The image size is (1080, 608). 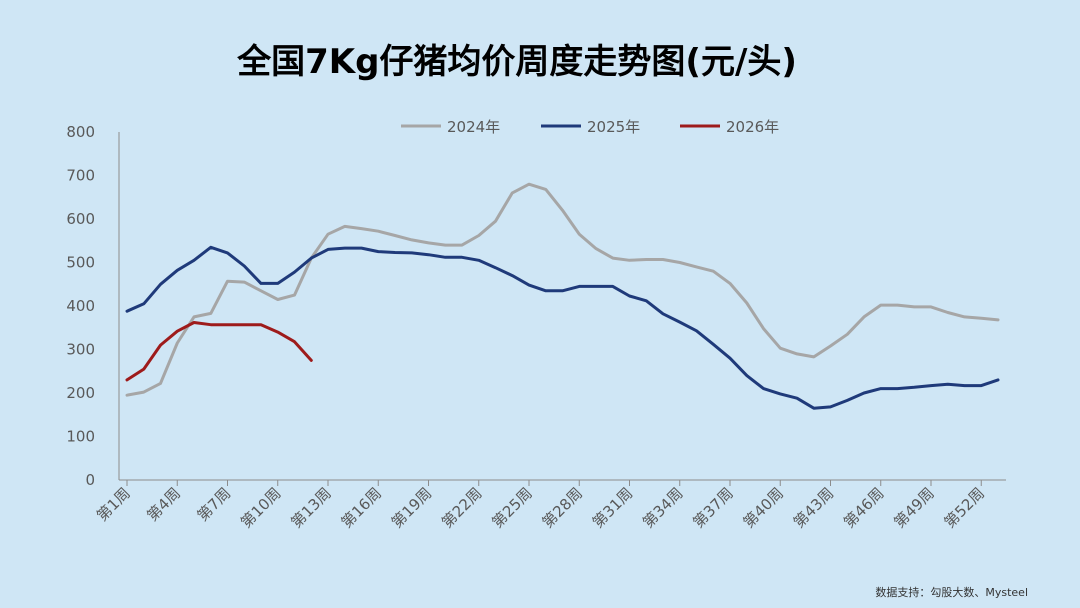 What do you see at coordinates (951, 592) in the screenshot?
I see `source-note: 数据支持：勾股大数、Mysteel` at bounding box center [951, 592].